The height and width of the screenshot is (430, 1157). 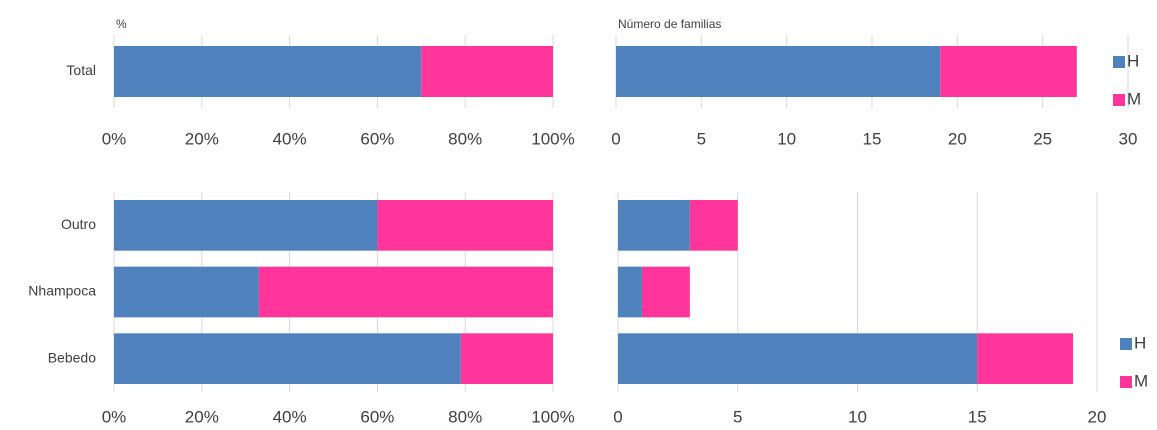 What do you see at coordinates (669, 24) in the screenshot?
I see `chart-title: Número de familias` at bounding box center [669, 24].